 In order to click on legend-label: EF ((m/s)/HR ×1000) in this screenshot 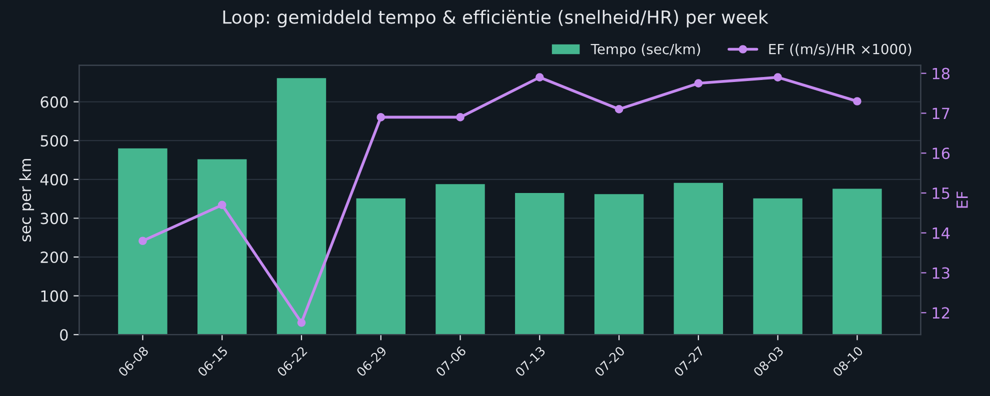, I will do `click(840, 50)`.